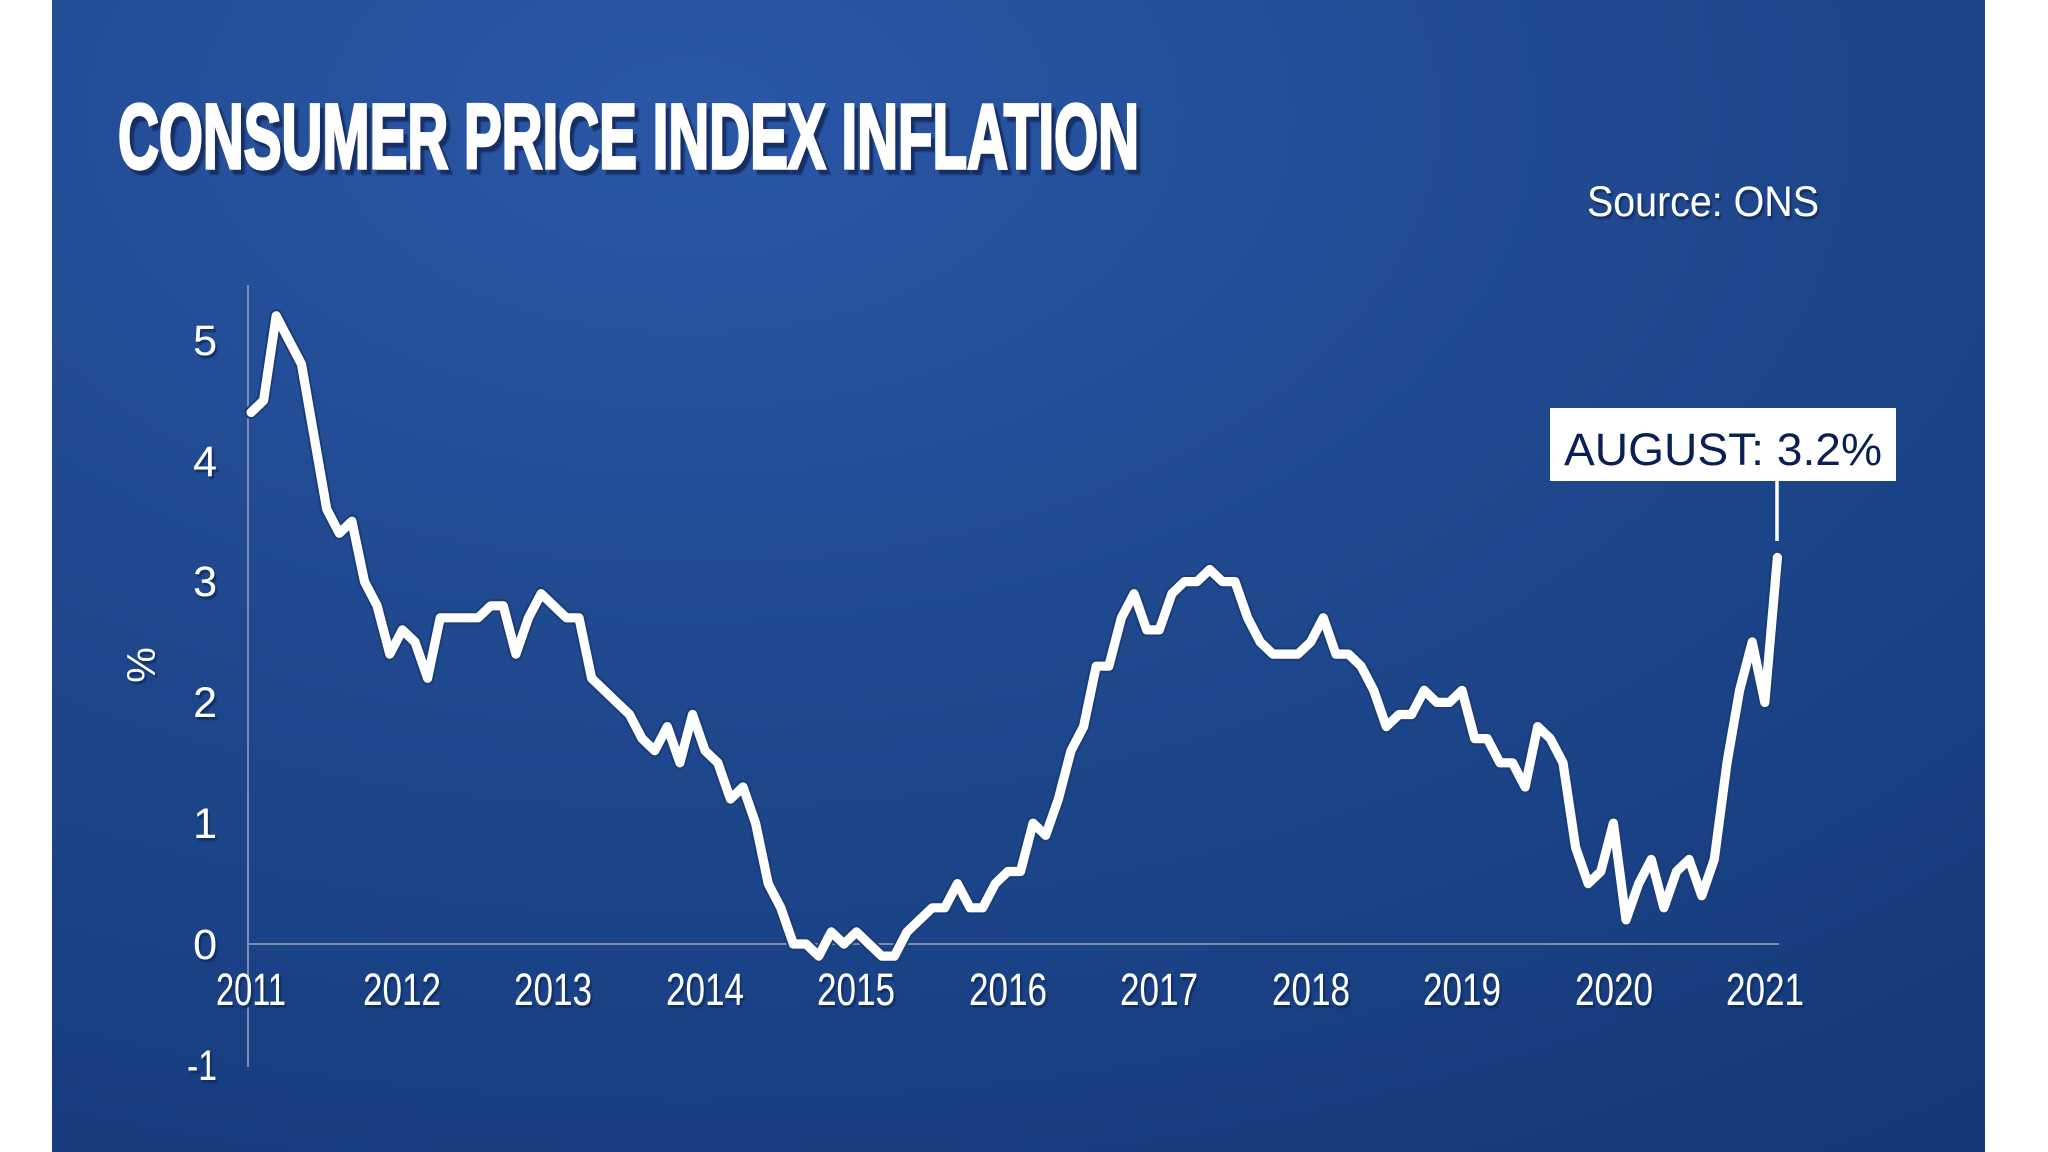 The height and width of the screenshot is (1152, 2048). I want to click on svg-text: 4, so click(205, 462).